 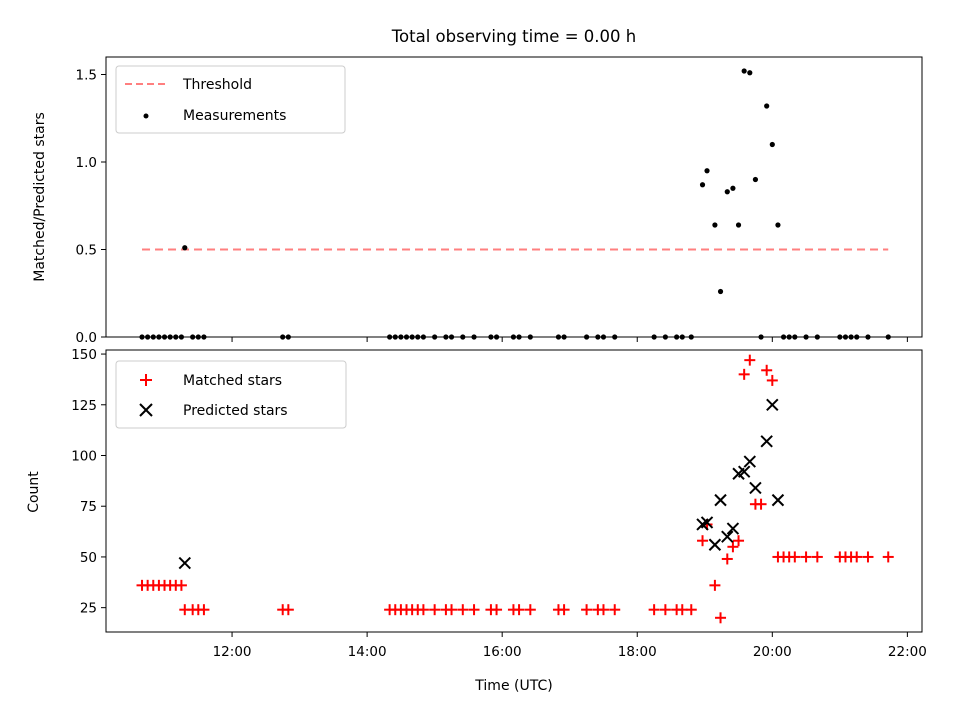 I want to click on matched-legend-label: Matched stars, so click(x=232, y=381).